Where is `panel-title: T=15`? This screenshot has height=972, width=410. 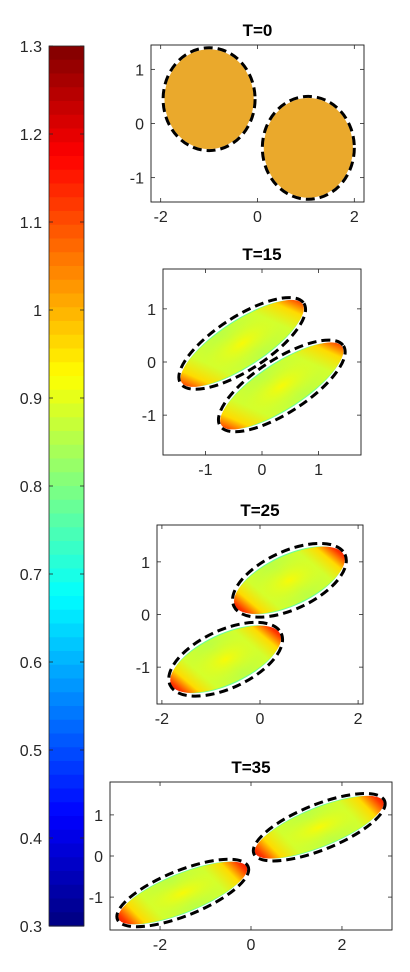
panel-title: T=15 is located at coordinates (261, 254).